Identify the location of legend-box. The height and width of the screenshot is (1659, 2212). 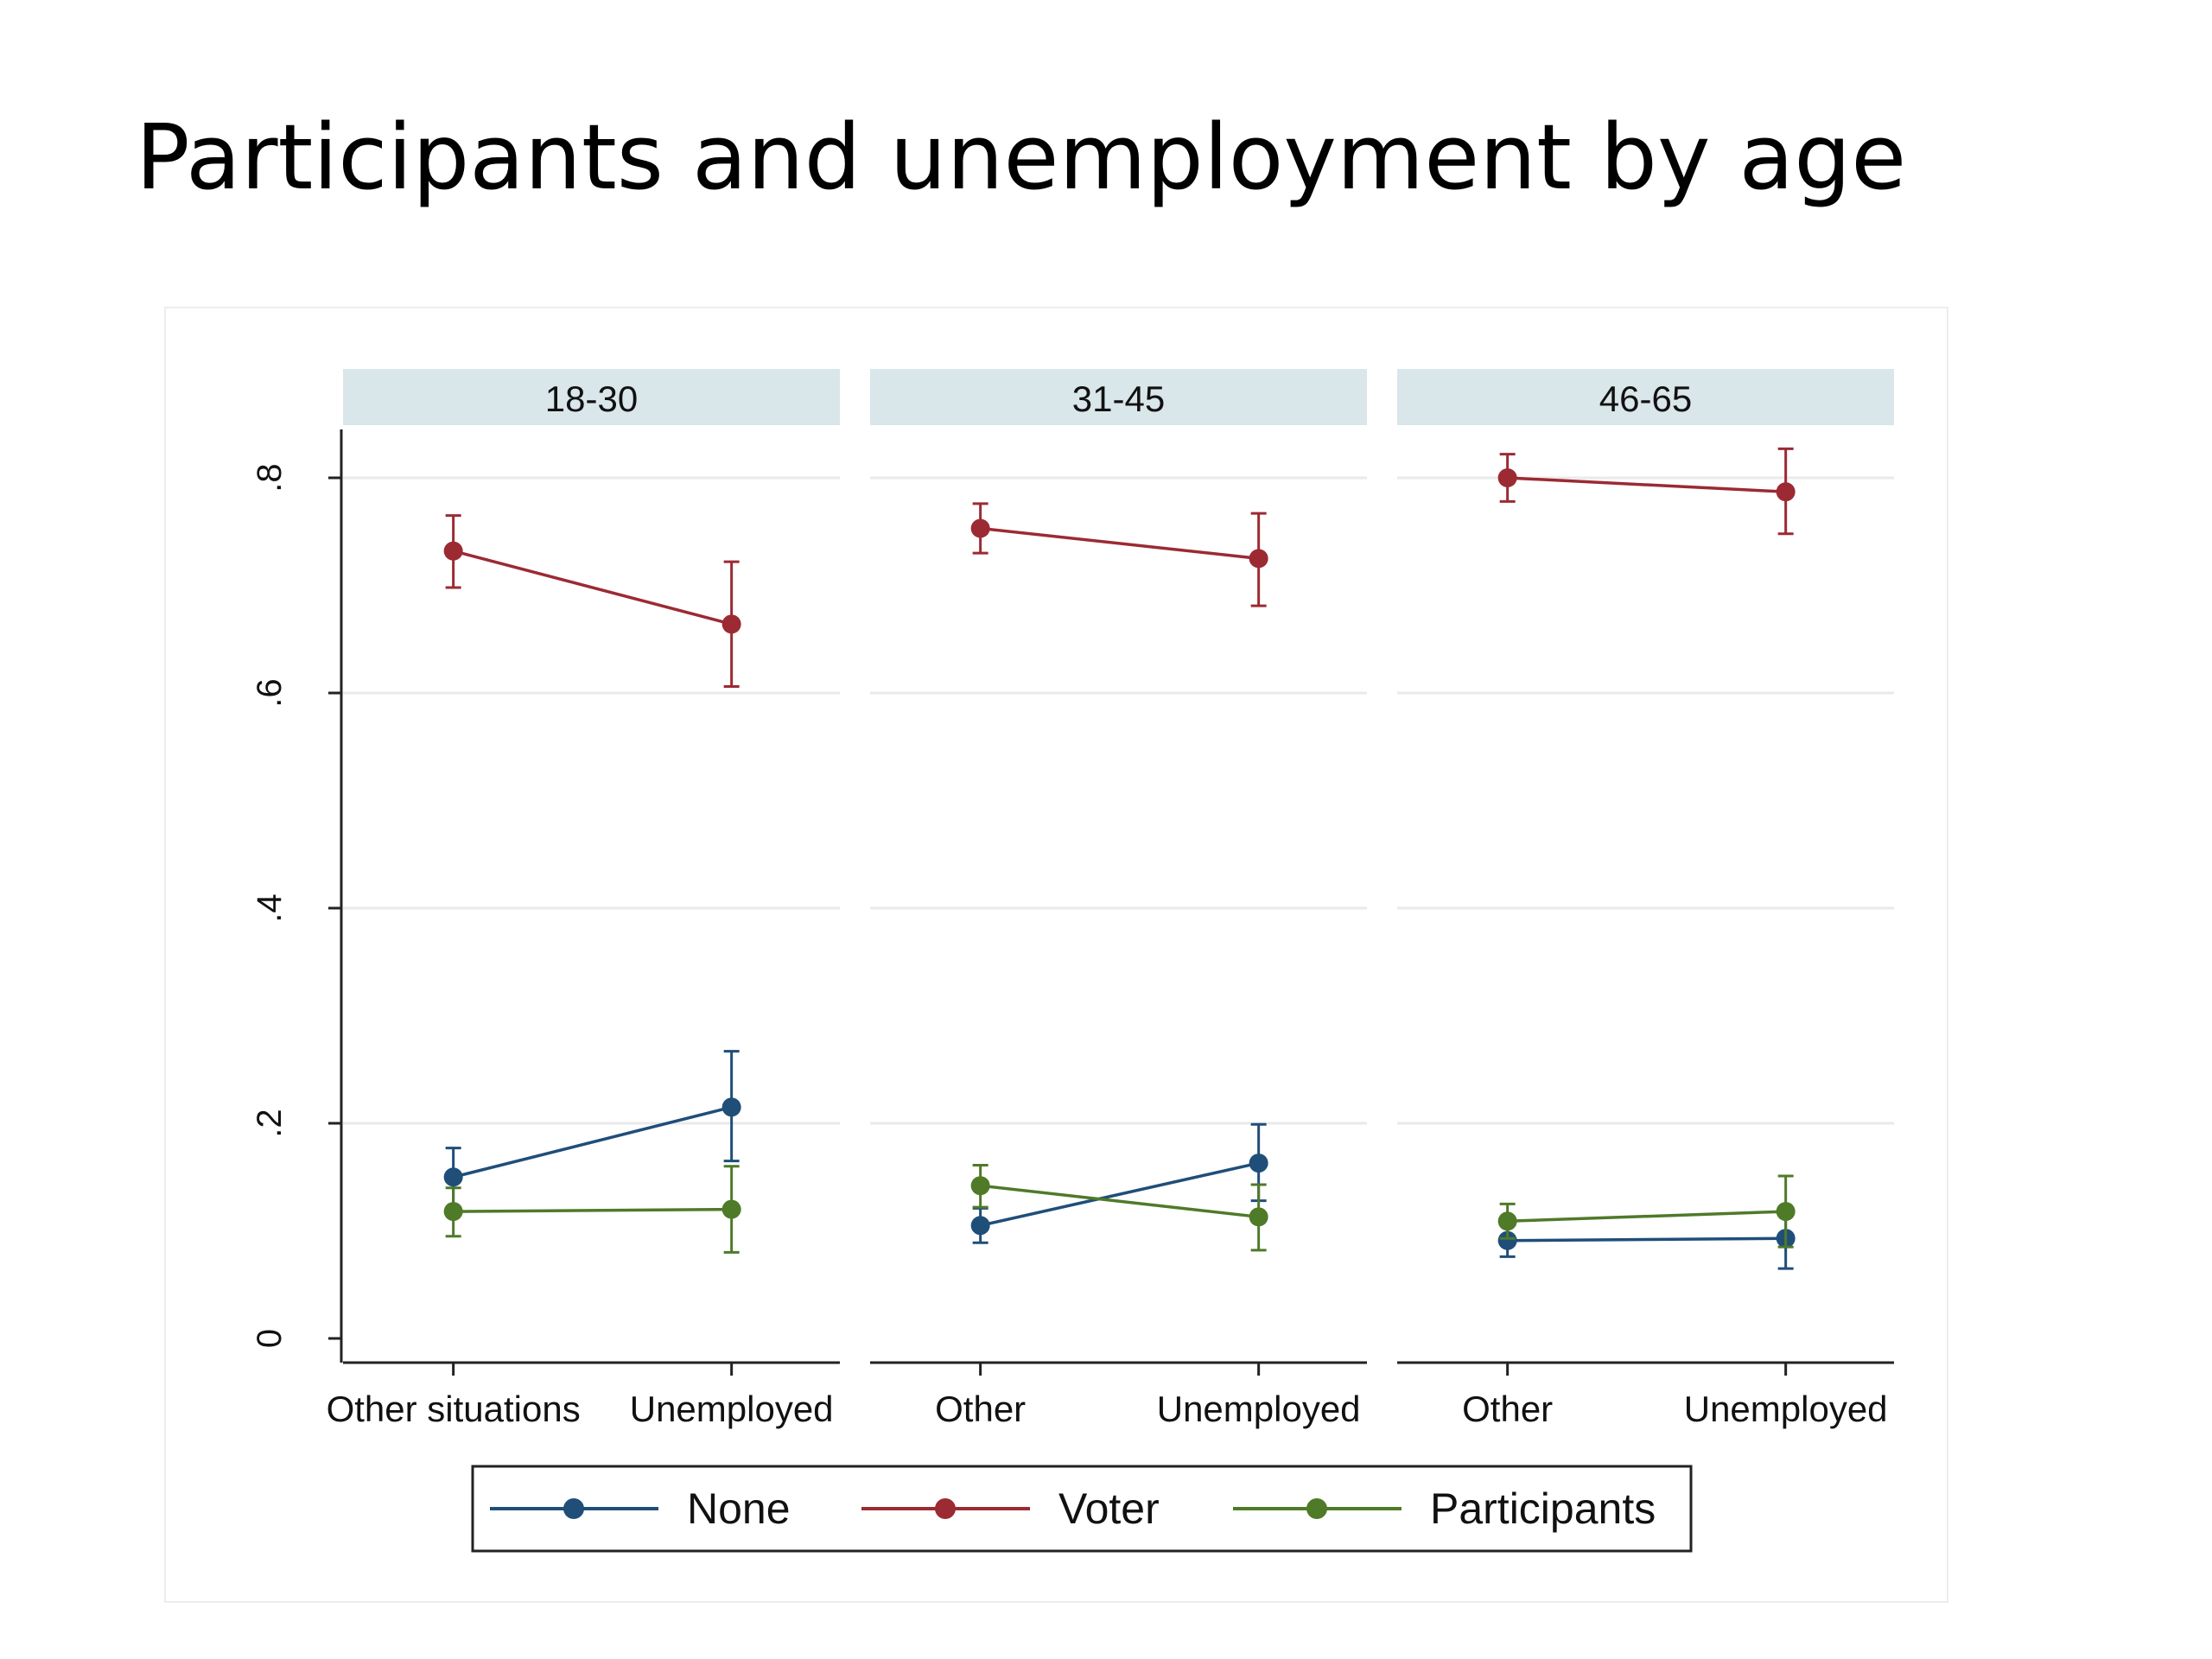
(1082, 1509).